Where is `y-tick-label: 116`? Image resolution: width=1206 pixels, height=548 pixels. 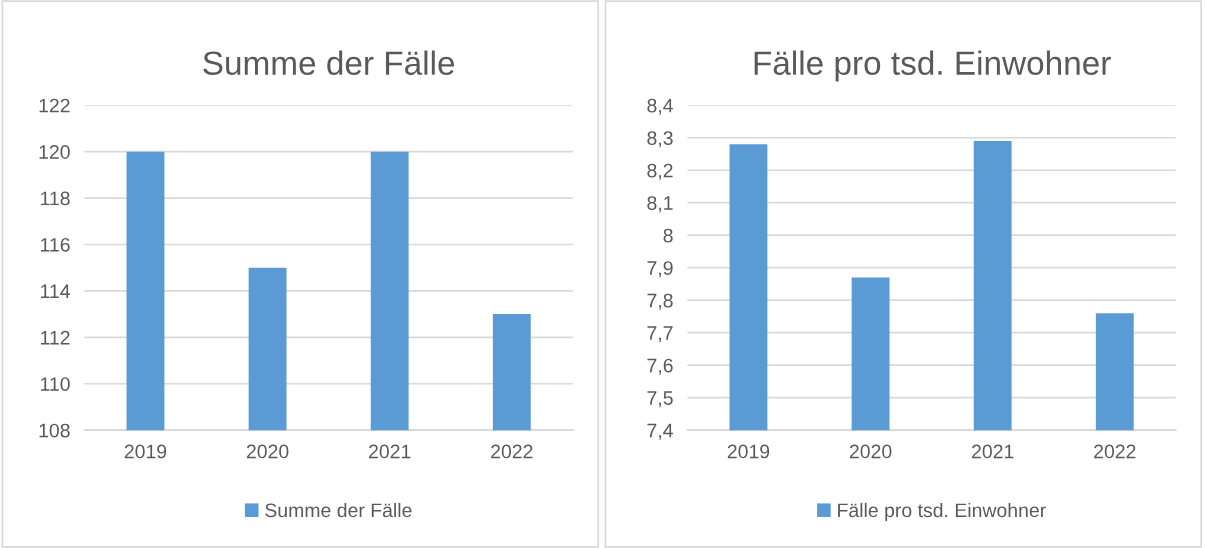 y-tick-label: 116 is located at coordinates (55, 244).